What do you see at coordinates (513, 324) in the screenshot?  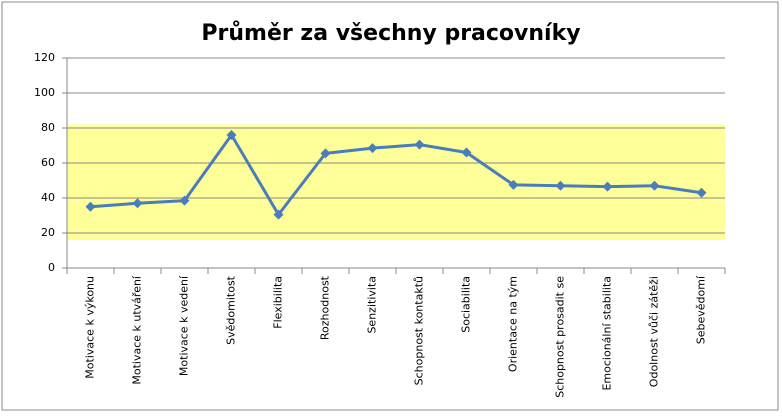 I see `x-tick-label: Orientace na tým` at bounding box center [513, 324].